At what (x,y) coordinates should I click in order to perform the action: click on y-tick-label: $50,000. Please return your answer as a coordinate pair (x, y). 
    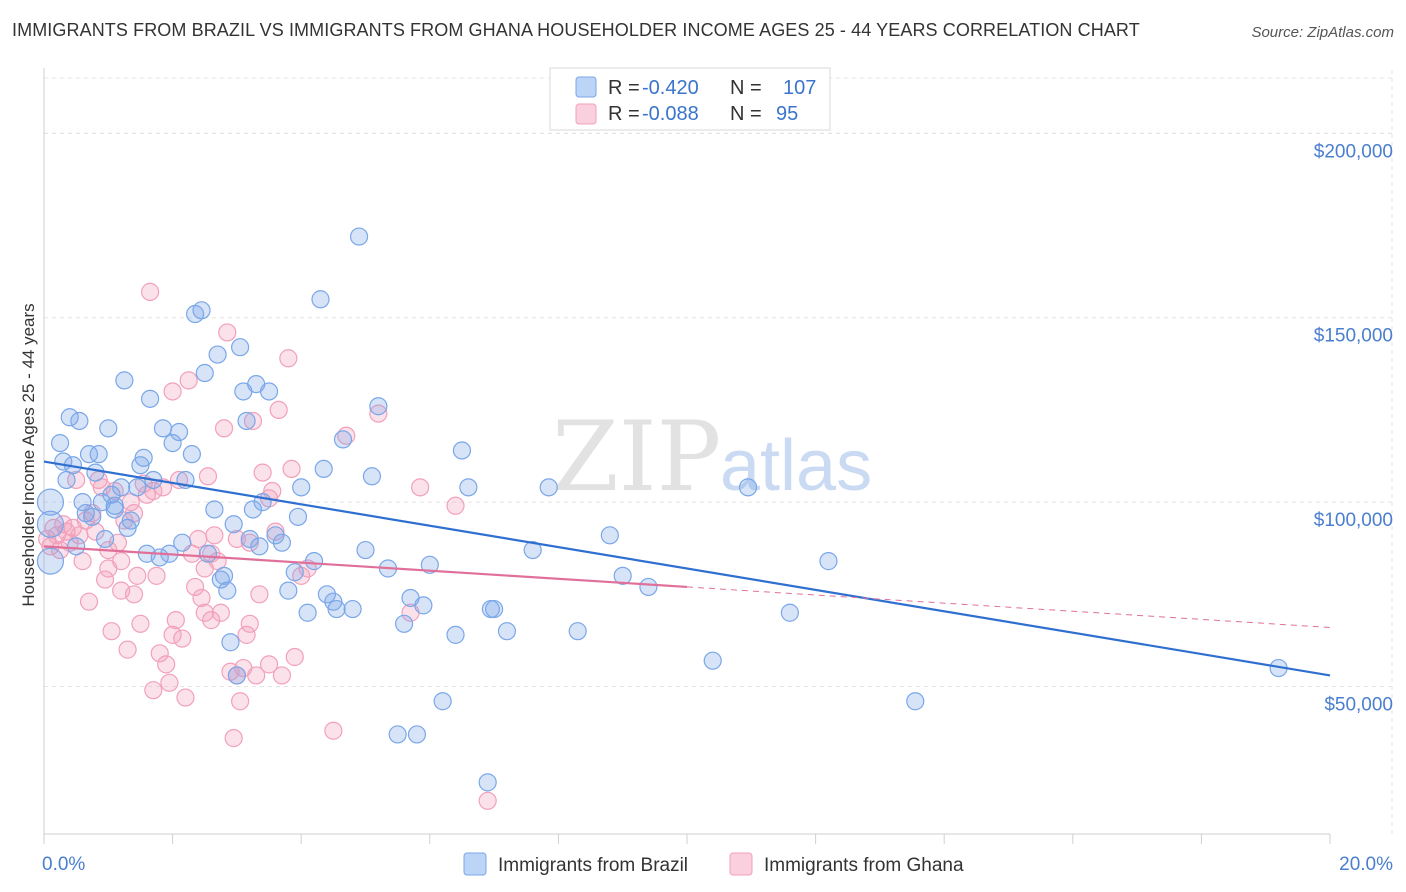
    Looking at the image, I should click on (1358, 704).